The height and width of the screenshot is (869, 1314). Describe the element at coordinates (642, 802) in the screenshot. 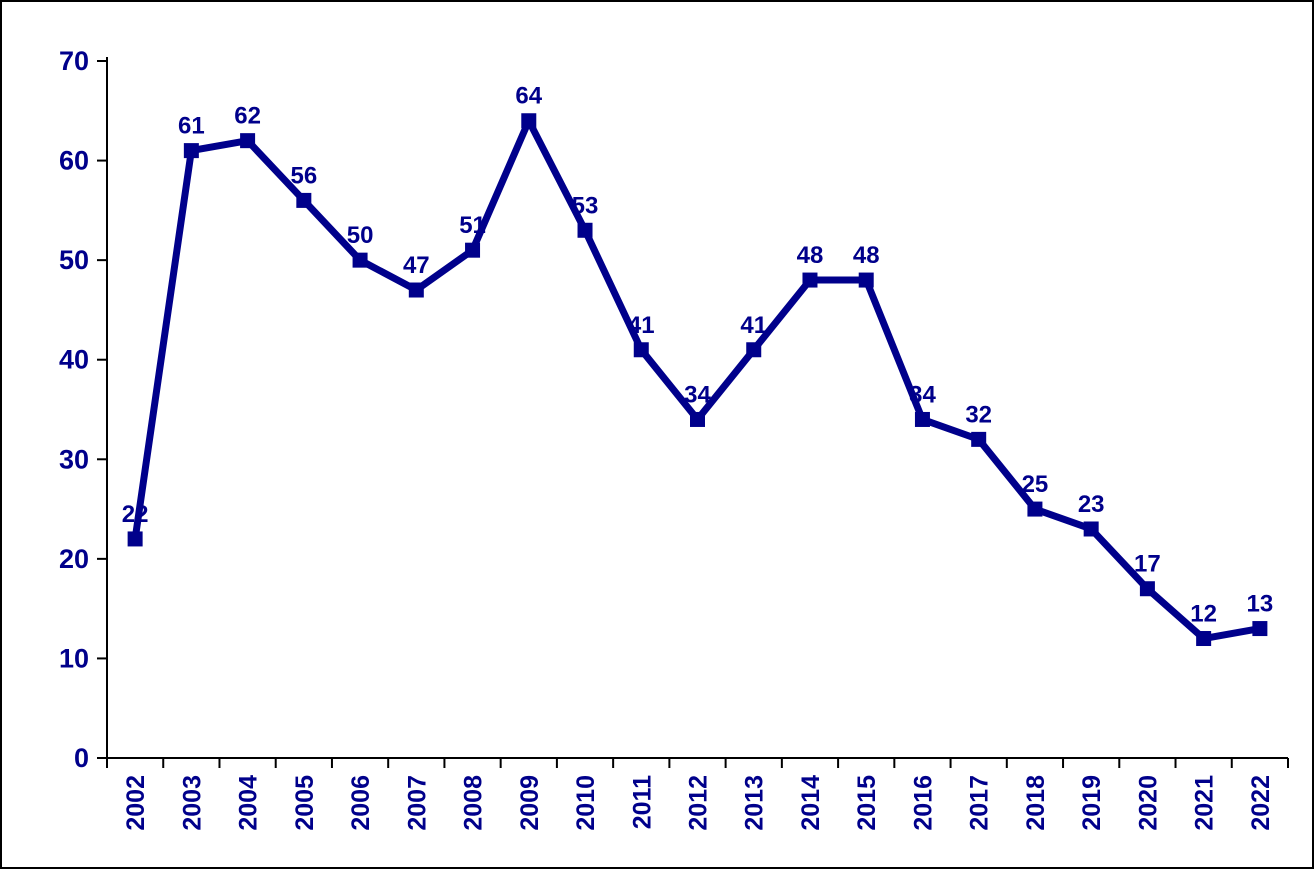

I see `x-axis-tick-label: 2011` at that location.